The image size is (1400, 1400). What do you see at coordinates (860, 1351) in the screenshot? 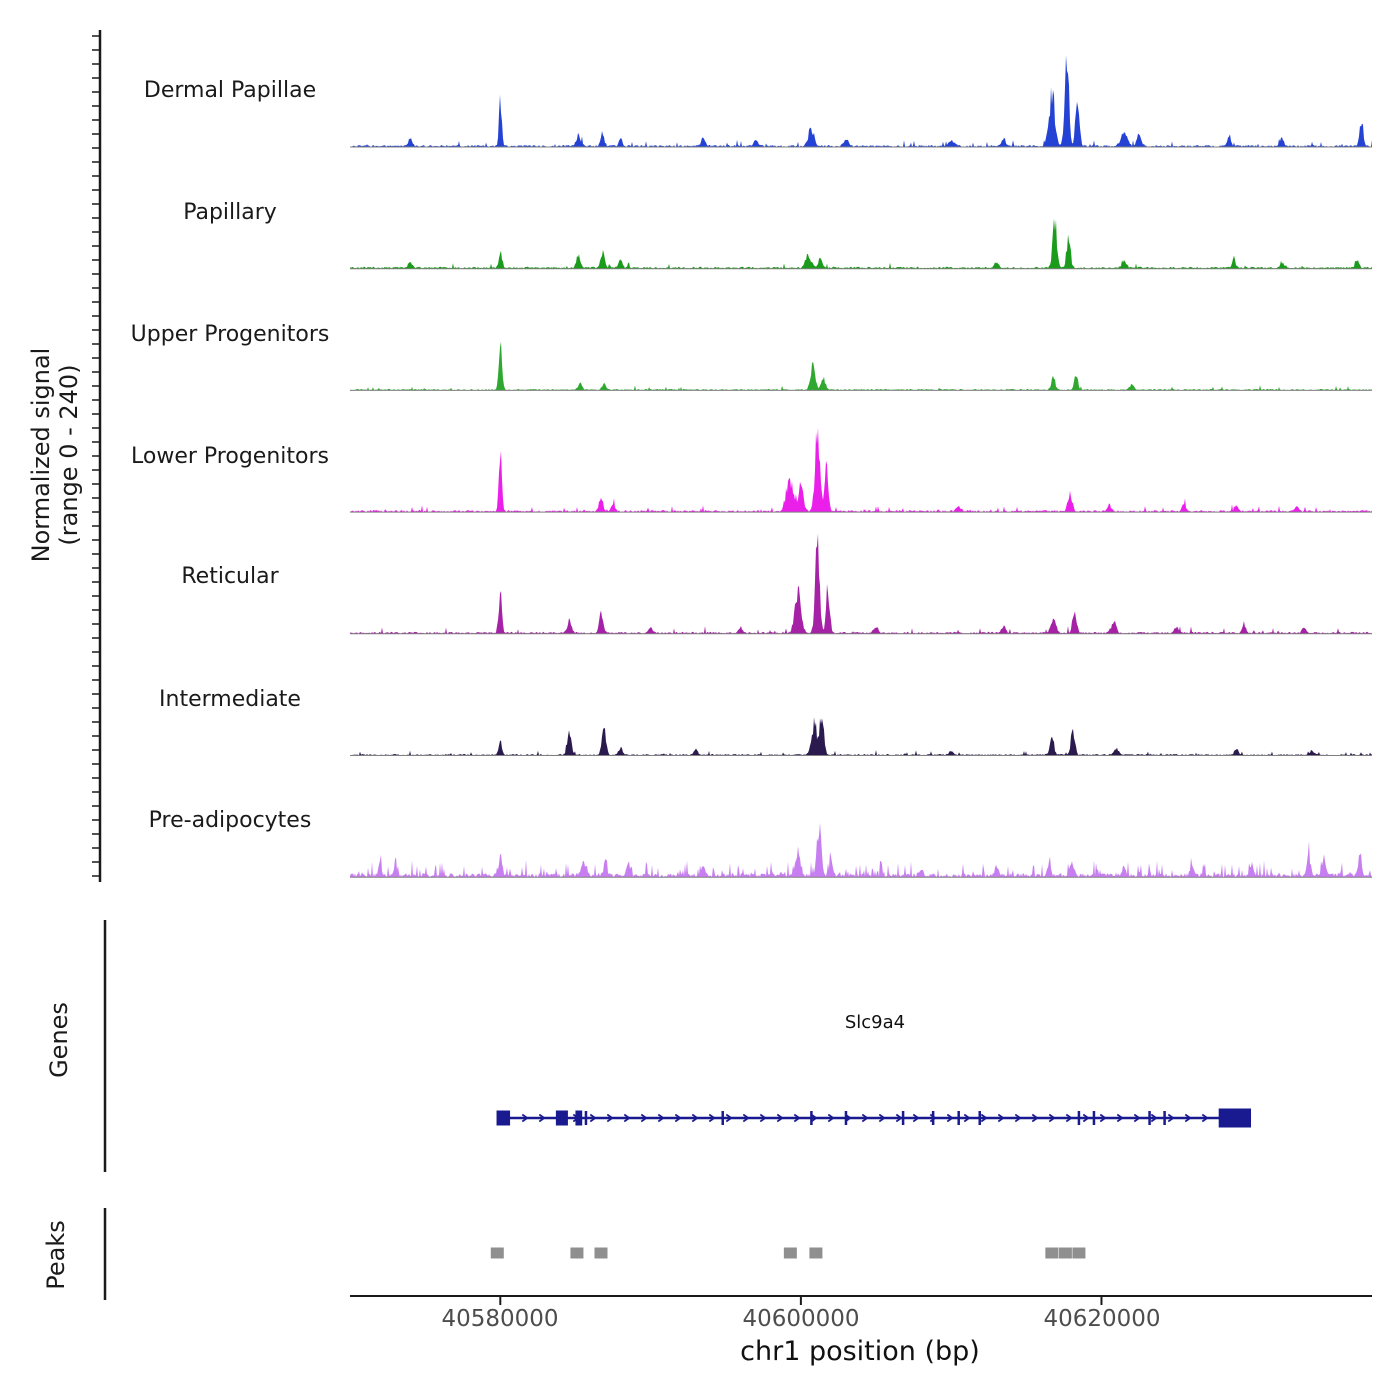
I see `x-axis-label: chr1 position (bp)` at bounding box center [860, 1351].